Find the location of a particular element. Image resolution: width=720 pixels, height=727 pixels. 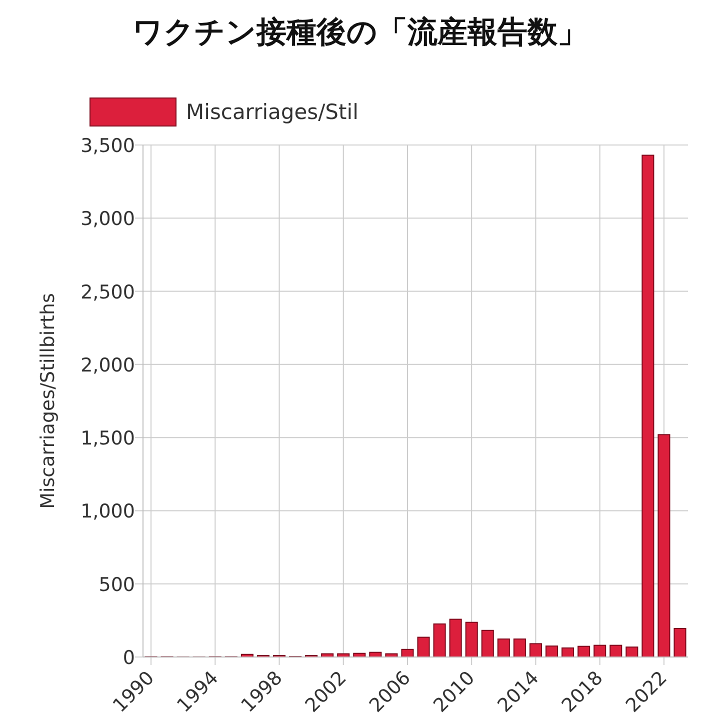

y-tick-label: 500 is located at coordinates (116, 585).